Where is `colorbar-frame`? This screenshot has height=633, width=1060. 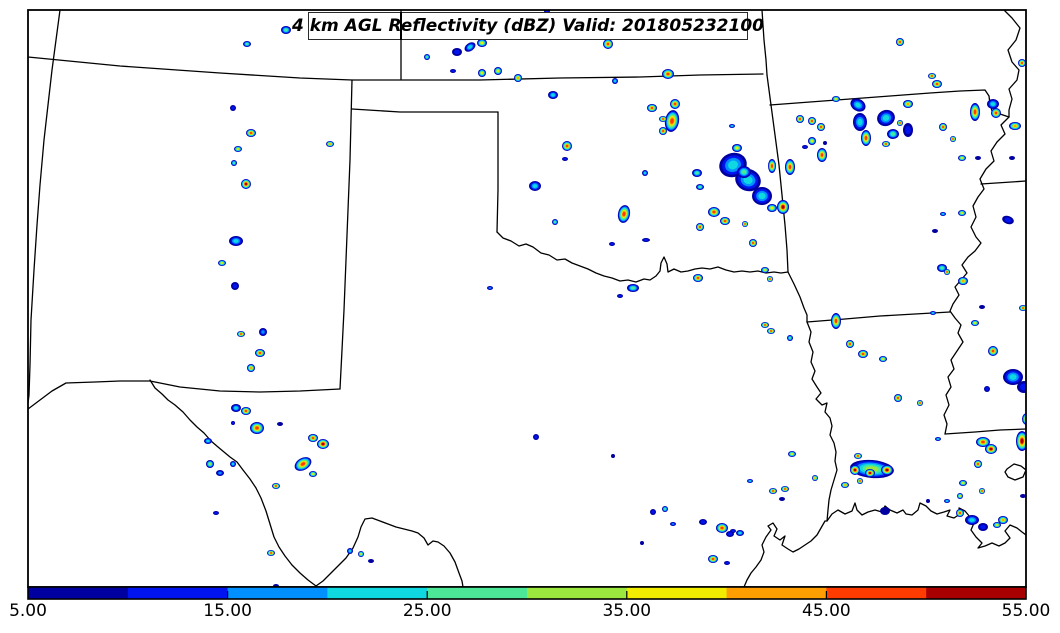
colorbar-frame is located at coordinates (527, 593).